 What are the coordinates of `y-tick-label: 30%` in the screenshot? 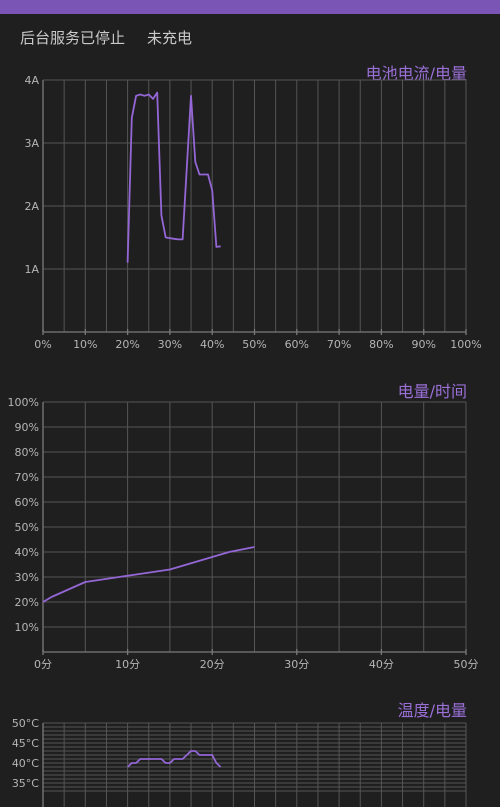 It's located at (27, 577).